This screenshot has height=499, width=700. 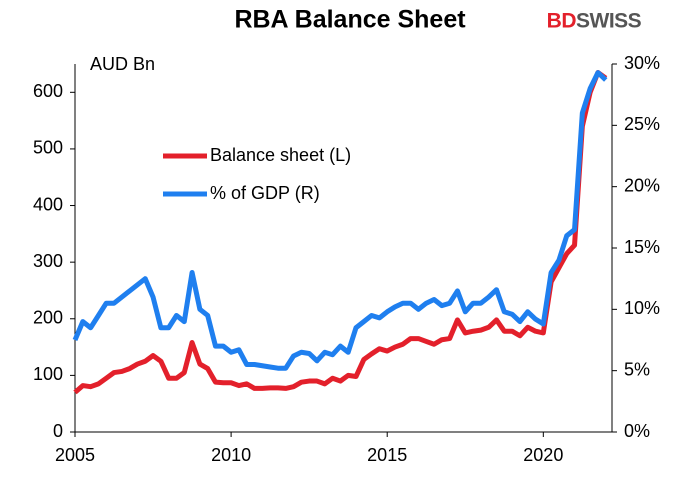 I want to click on y-tick-label: 600, so click(x=48, y=91).